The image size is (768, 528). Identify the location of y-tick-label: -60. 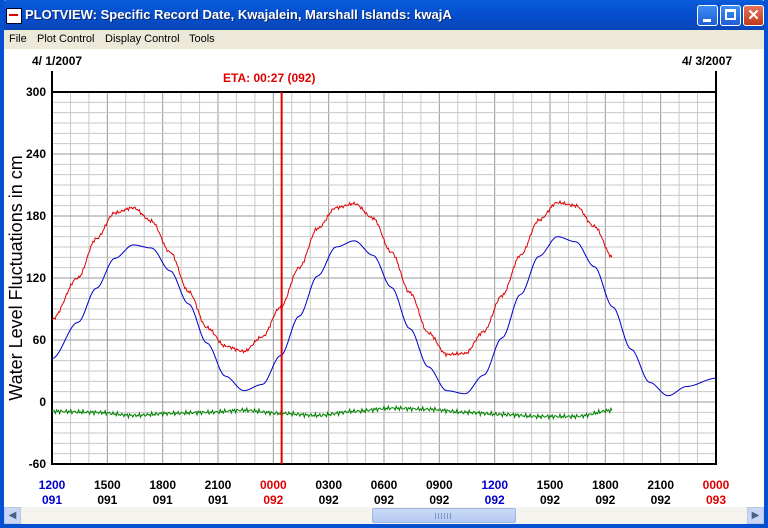
(38, 464).